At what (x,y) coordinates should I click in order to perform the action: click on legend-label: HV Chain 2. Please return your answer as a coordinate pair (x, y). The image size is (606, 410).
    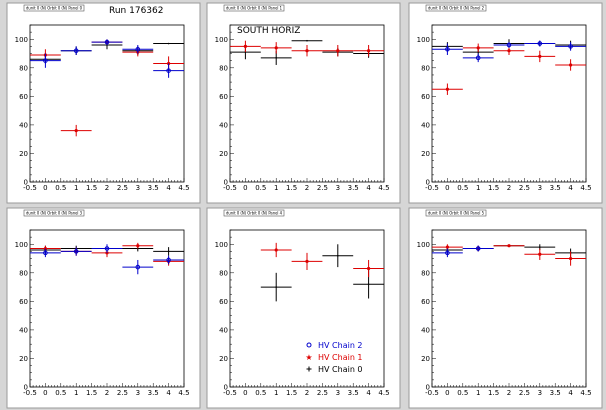
    Looking at the image, I should click on (340, 345).